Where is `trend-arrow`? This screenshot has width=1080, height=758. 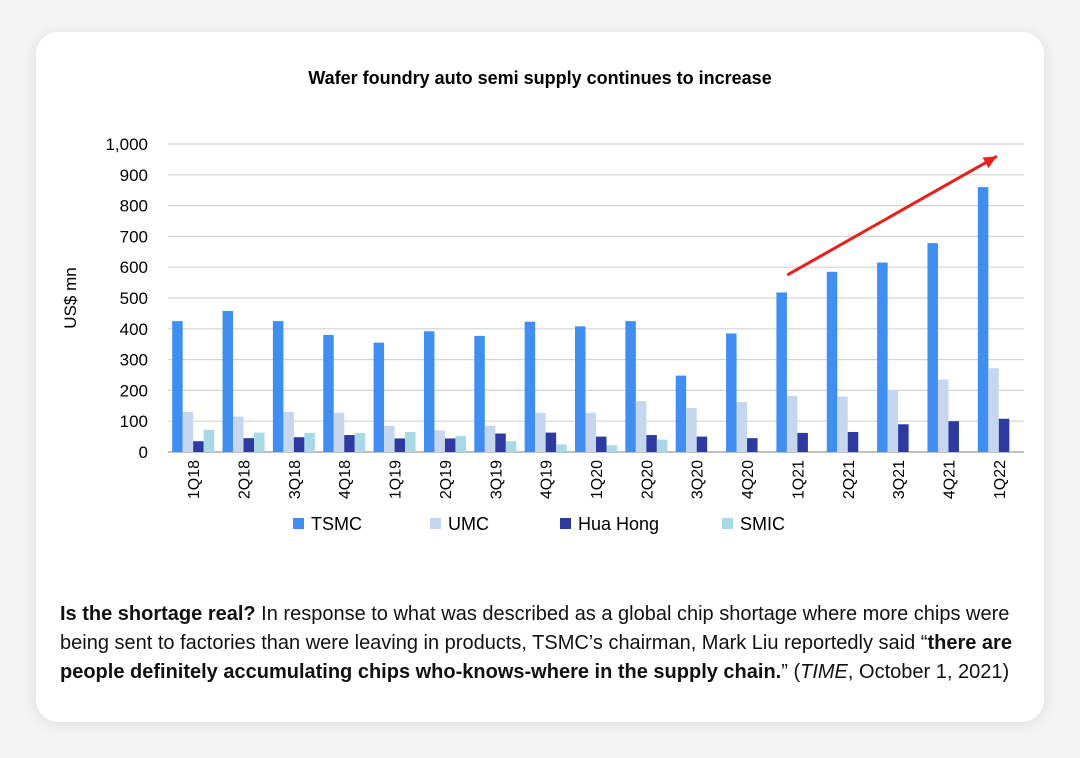
trend-arrow is located at coordinates (892, 216).